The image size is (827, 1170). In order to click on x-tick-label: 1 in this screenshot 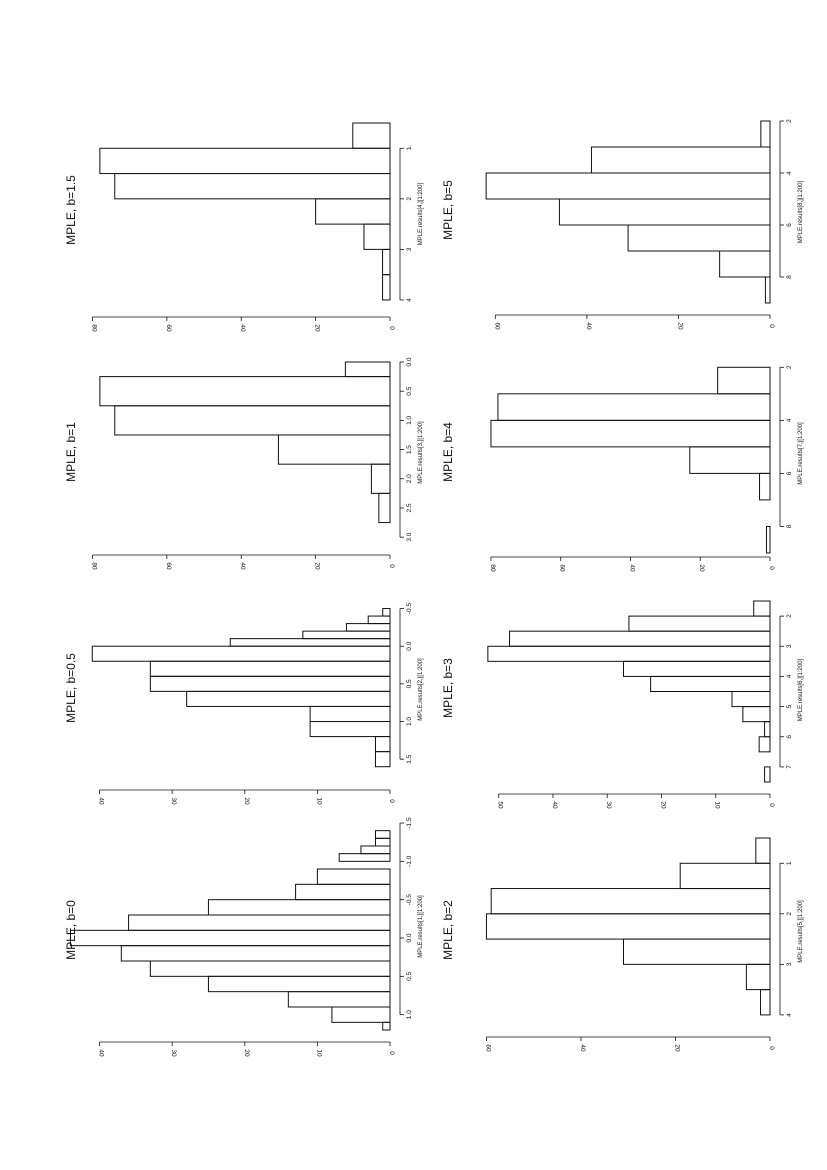, I will do `click(789, 863)`.